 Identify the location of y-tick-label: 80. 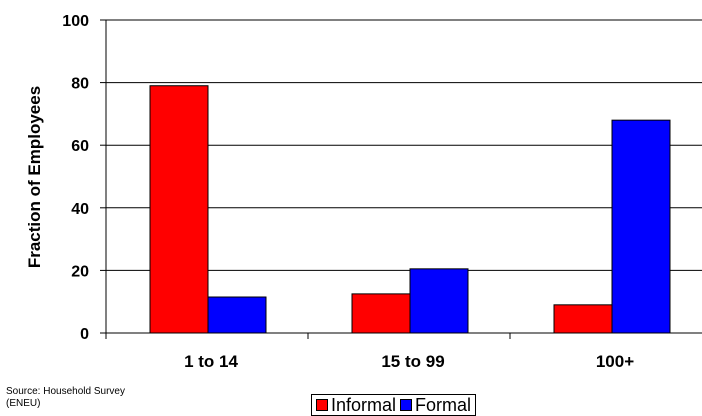
(80, 84).